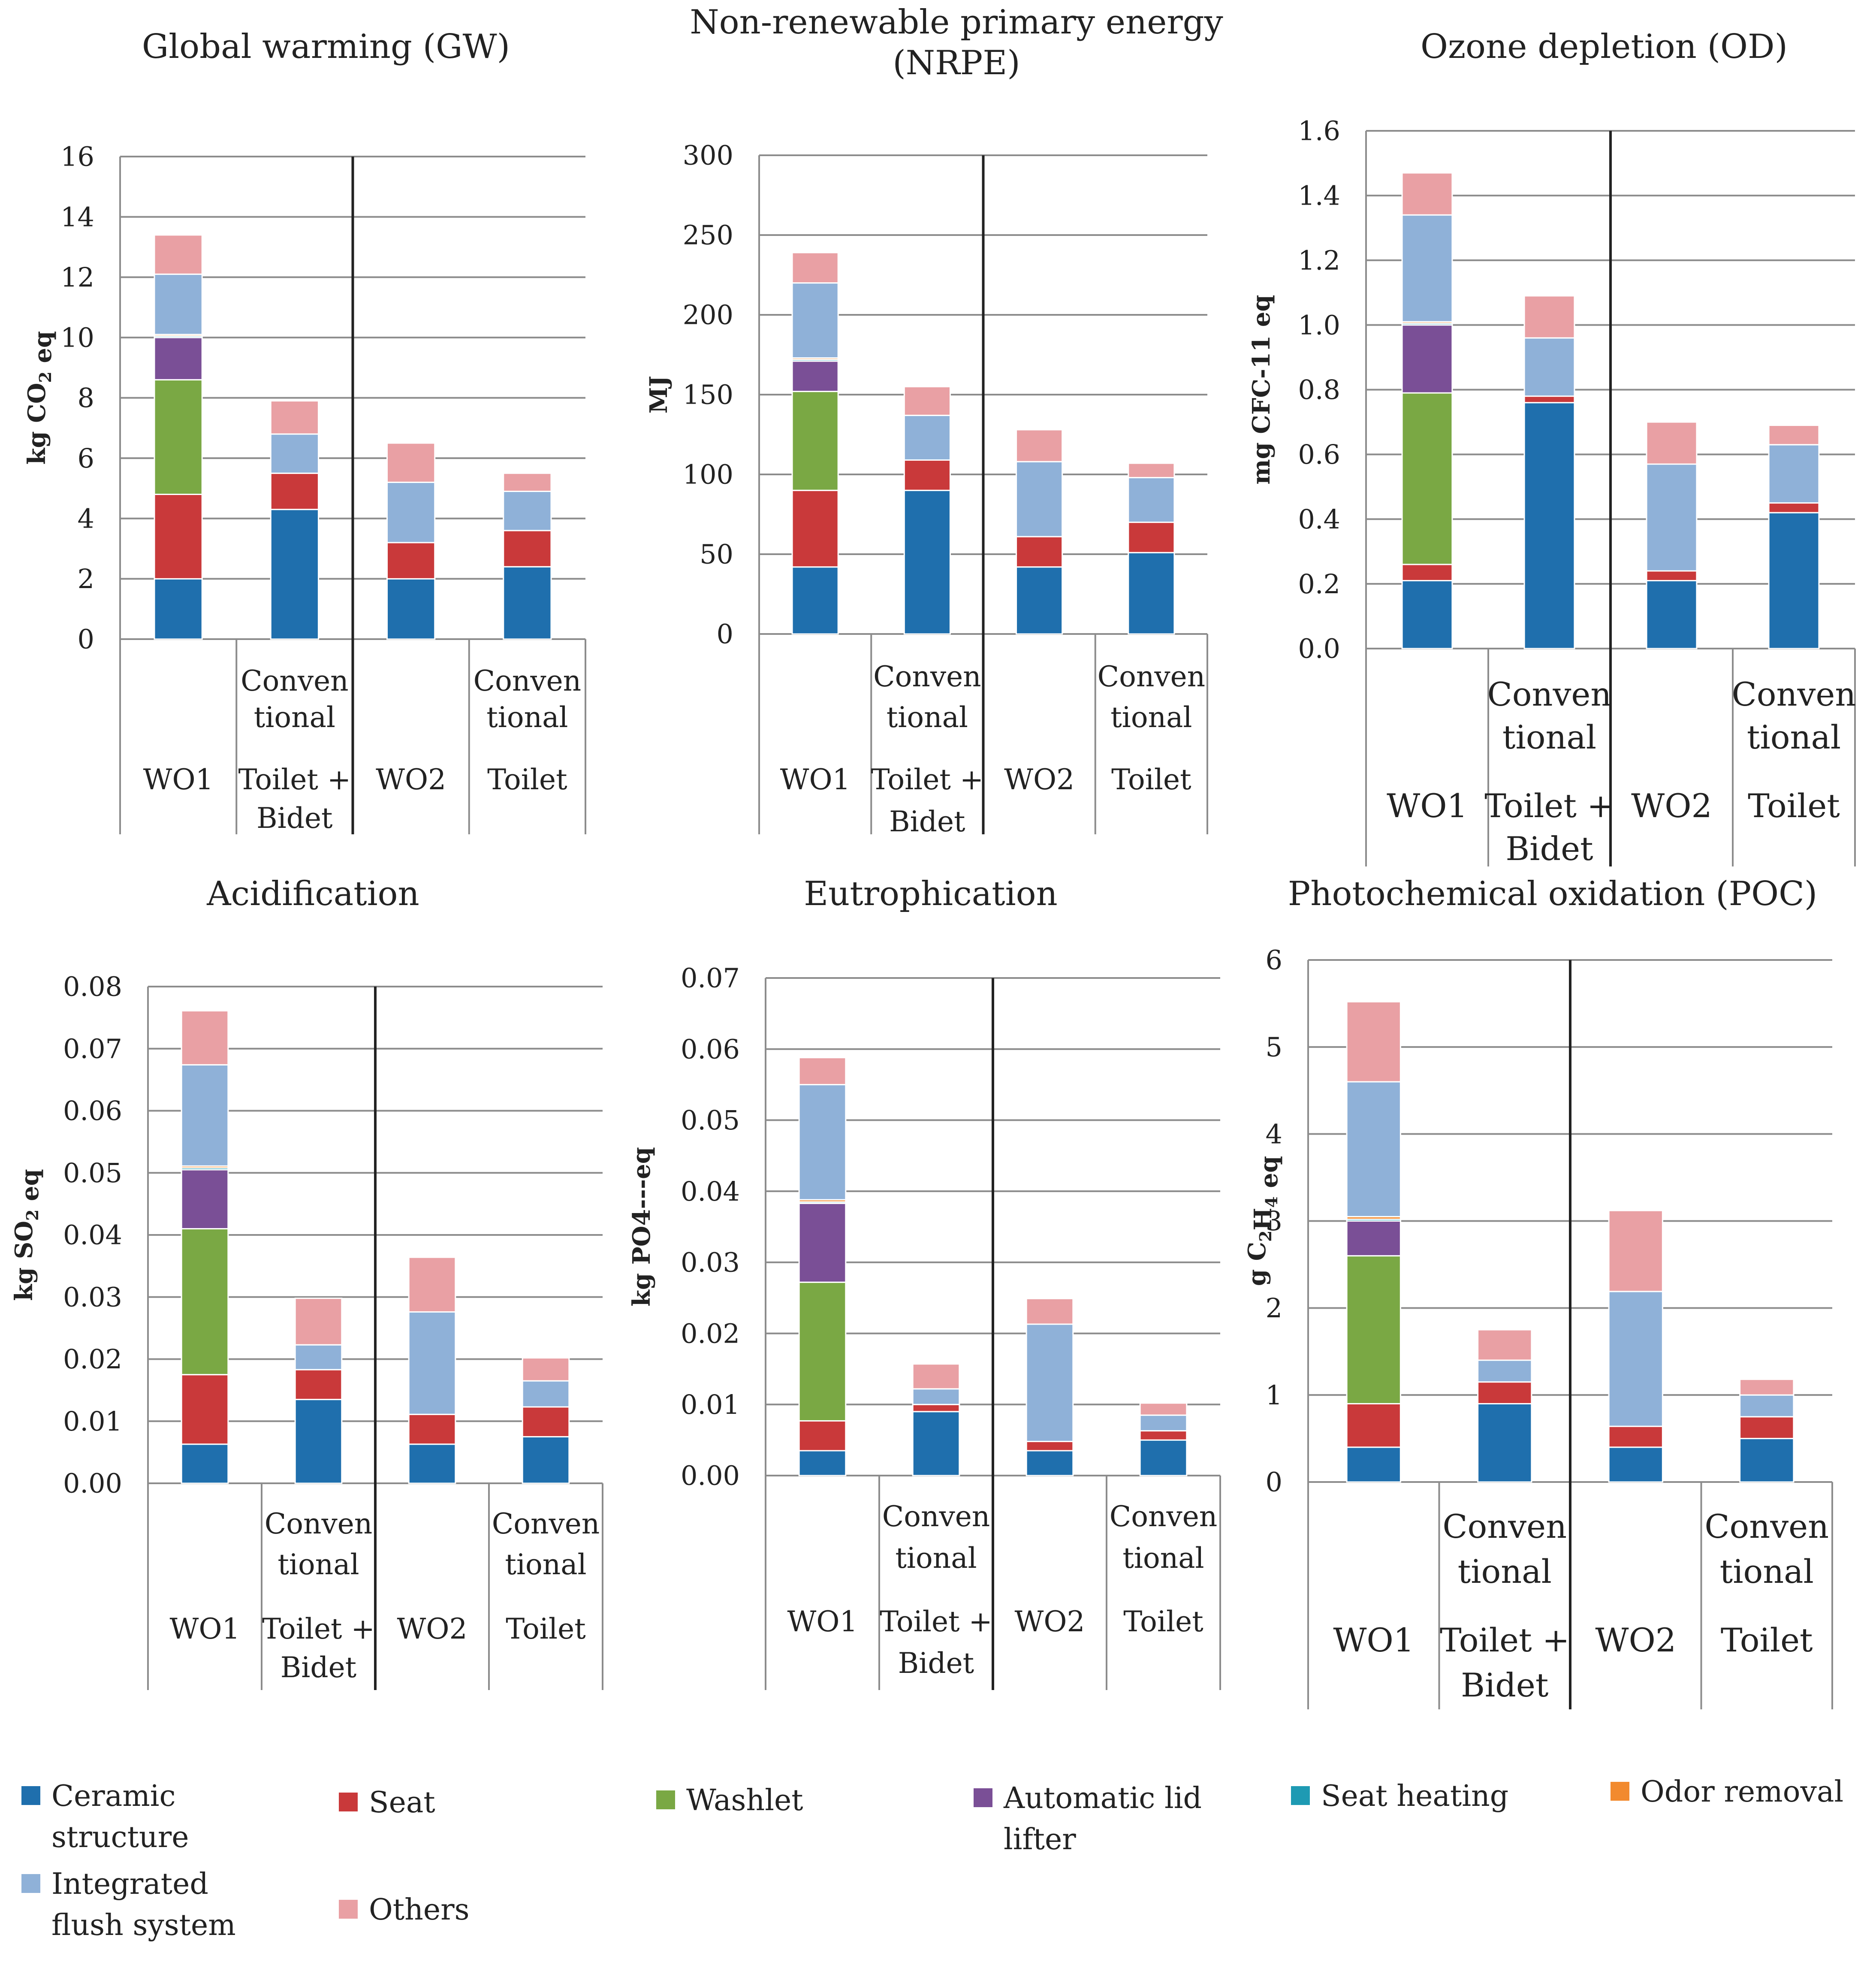 This screenshot has height=1962, width=1876. Describe the element at coordinates (710, 1192) in the screenshot. I see `y-tick-label: 0.04` at that location.